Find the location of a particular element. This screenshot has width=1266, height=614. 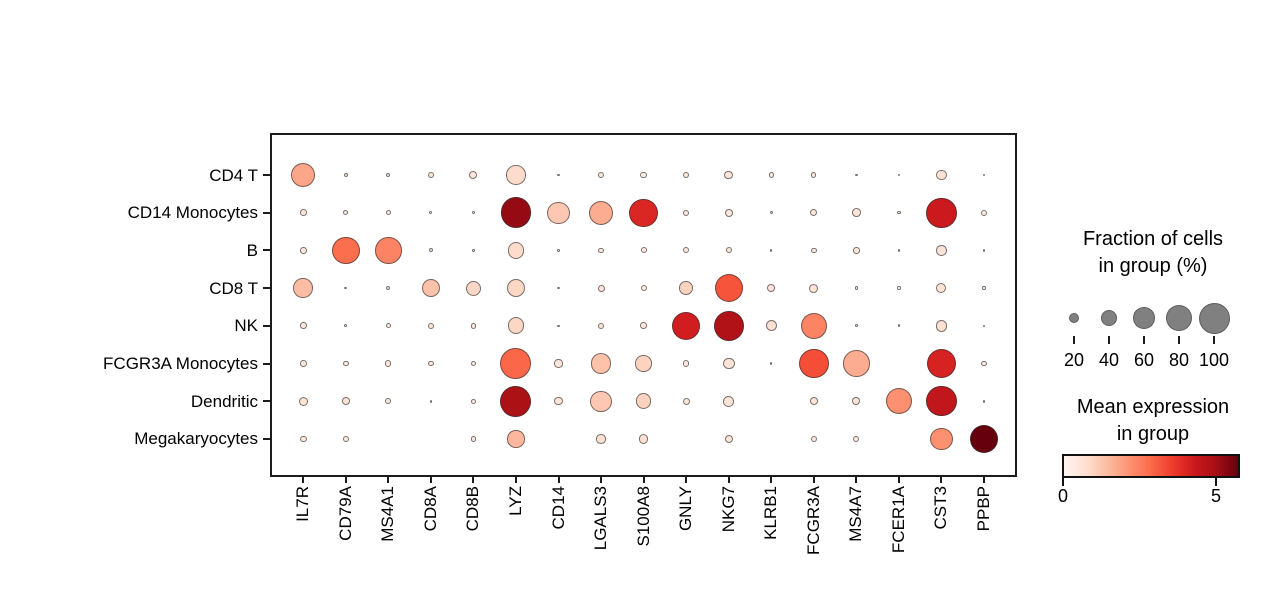

colorbar-tick is located at coordinates (1216, 482).